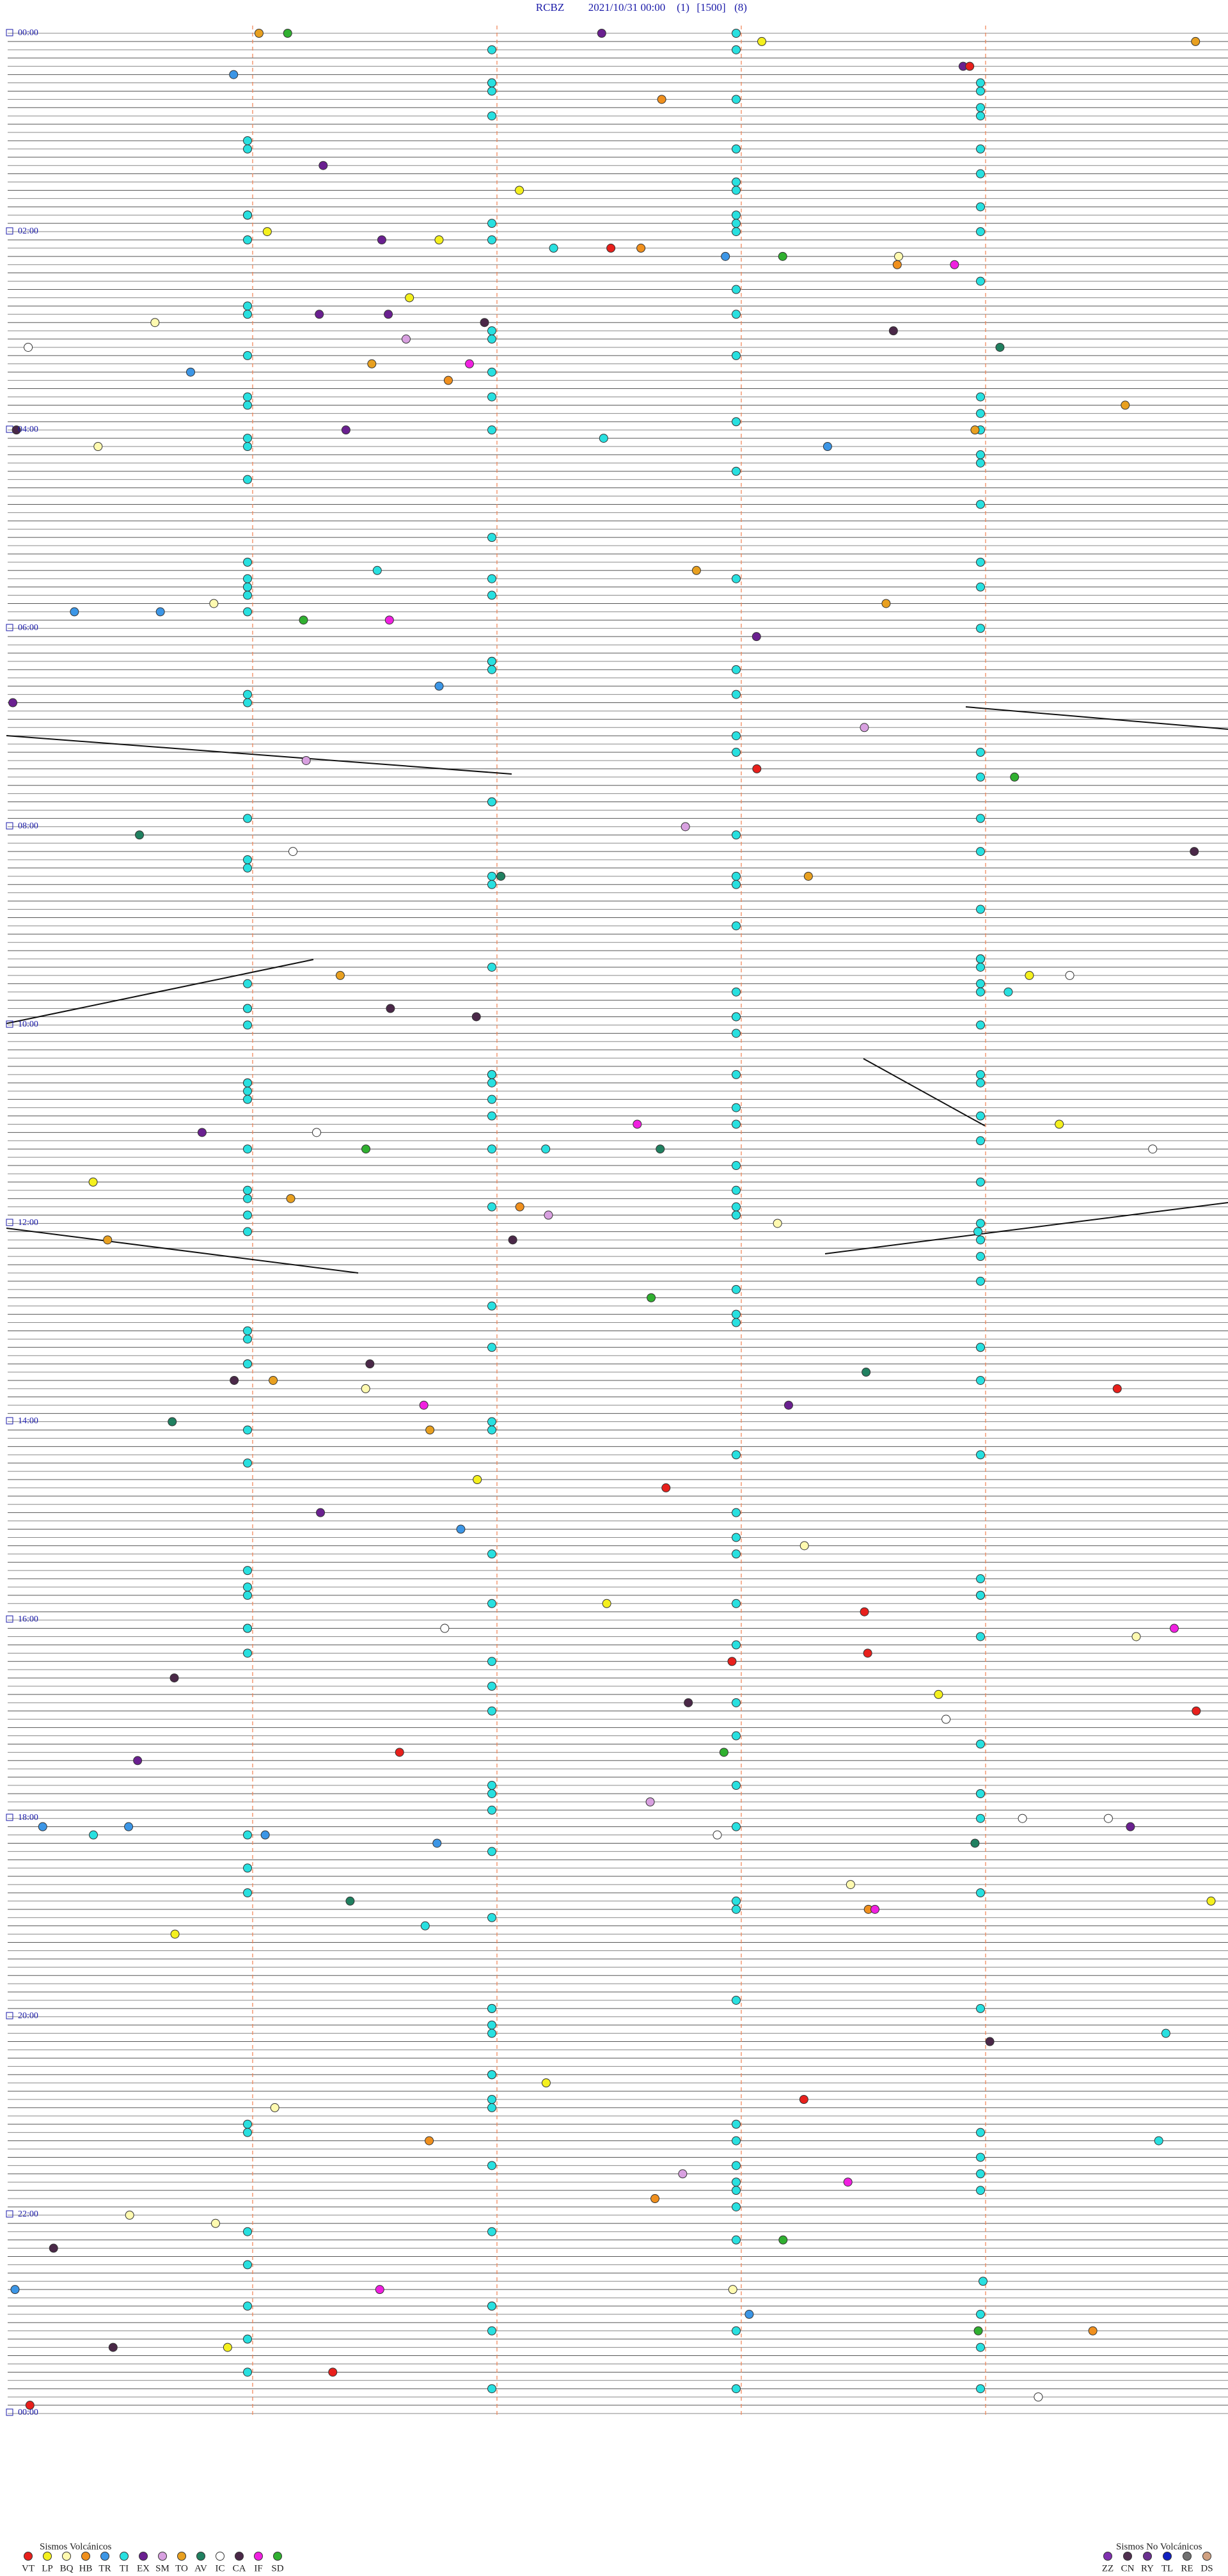 This screenshot has width=1228, height=2576. Describe the element at coordinates (28, 1817) in the screenshot. I see `time-label: 18:00` at that location.